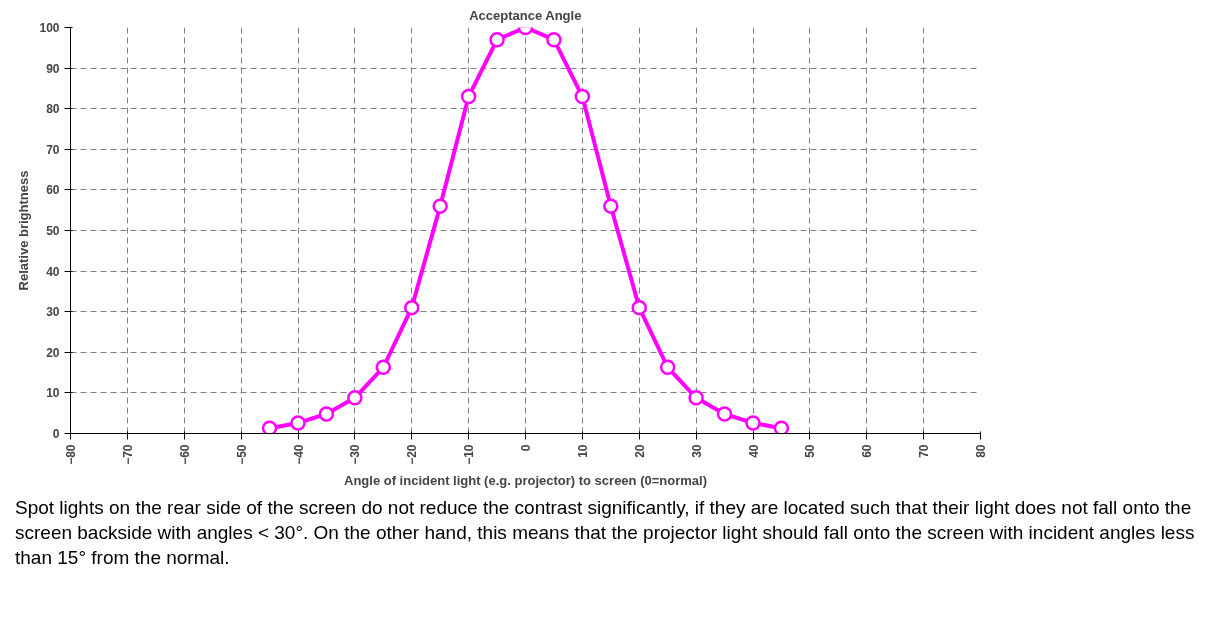 The image size is (1230, 641). What do you see at coordinates (53, 393) in the screenshot?
I see `y-tick-label: 10` at bounding box center [53, 393].